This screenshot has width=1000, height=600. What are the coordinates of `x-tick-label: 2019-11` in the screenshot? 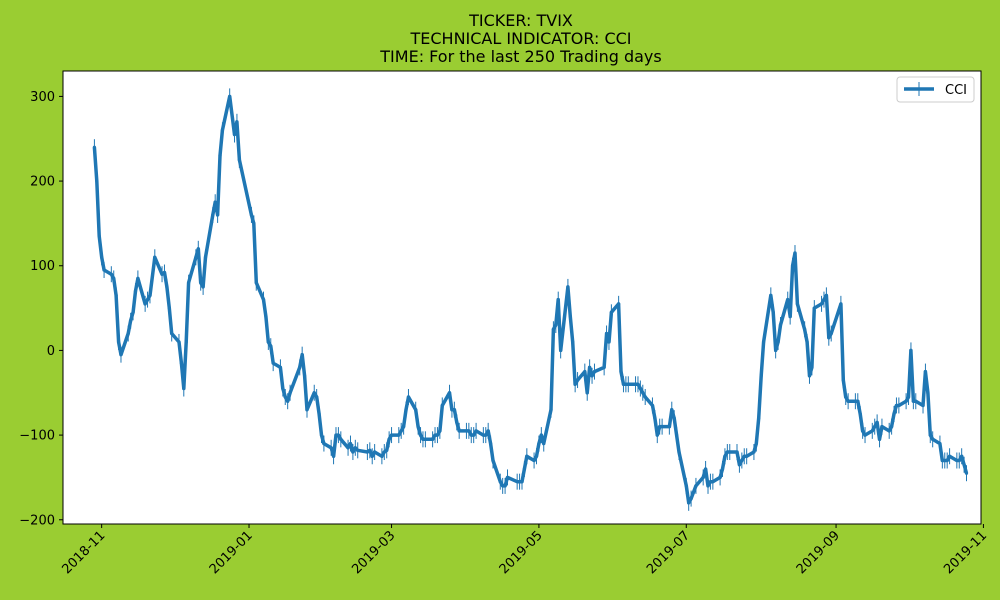 It's located at (965, 552).